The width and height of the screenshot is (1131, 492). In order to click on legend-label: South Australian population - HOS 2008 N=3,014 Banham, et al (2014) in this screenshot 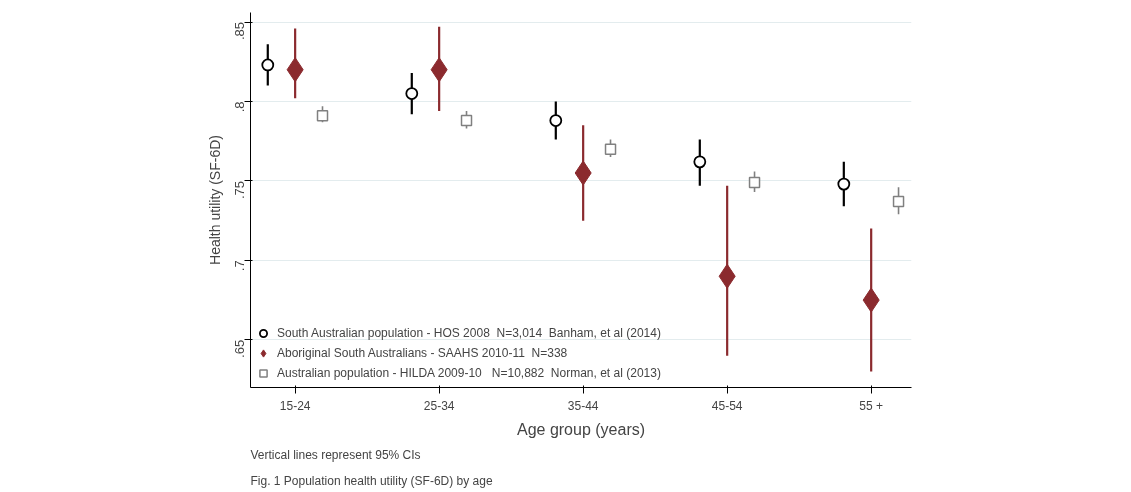, I will do `click(469, 333)`.